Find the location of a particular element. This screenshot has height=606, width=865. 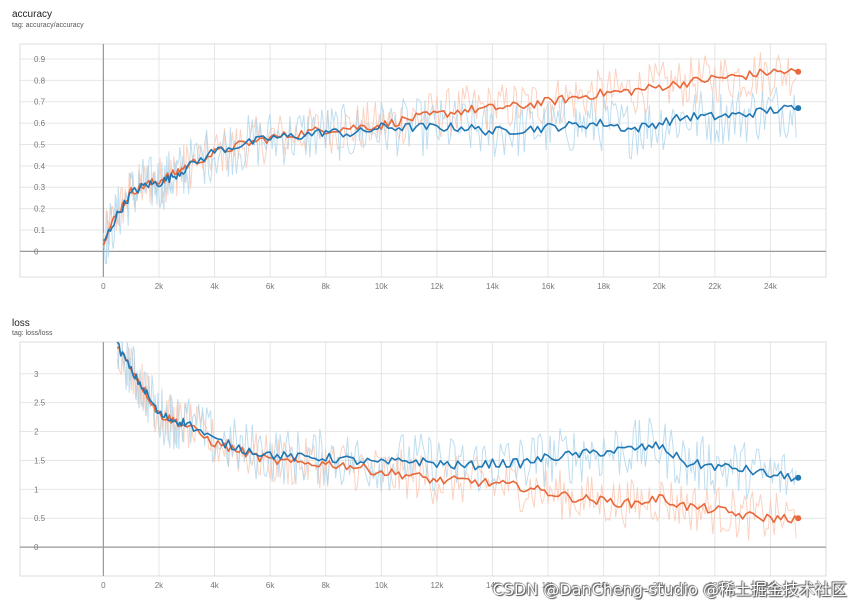

chart-tag: tag: accuracy/accuracy is located at coordinates (48, 25).